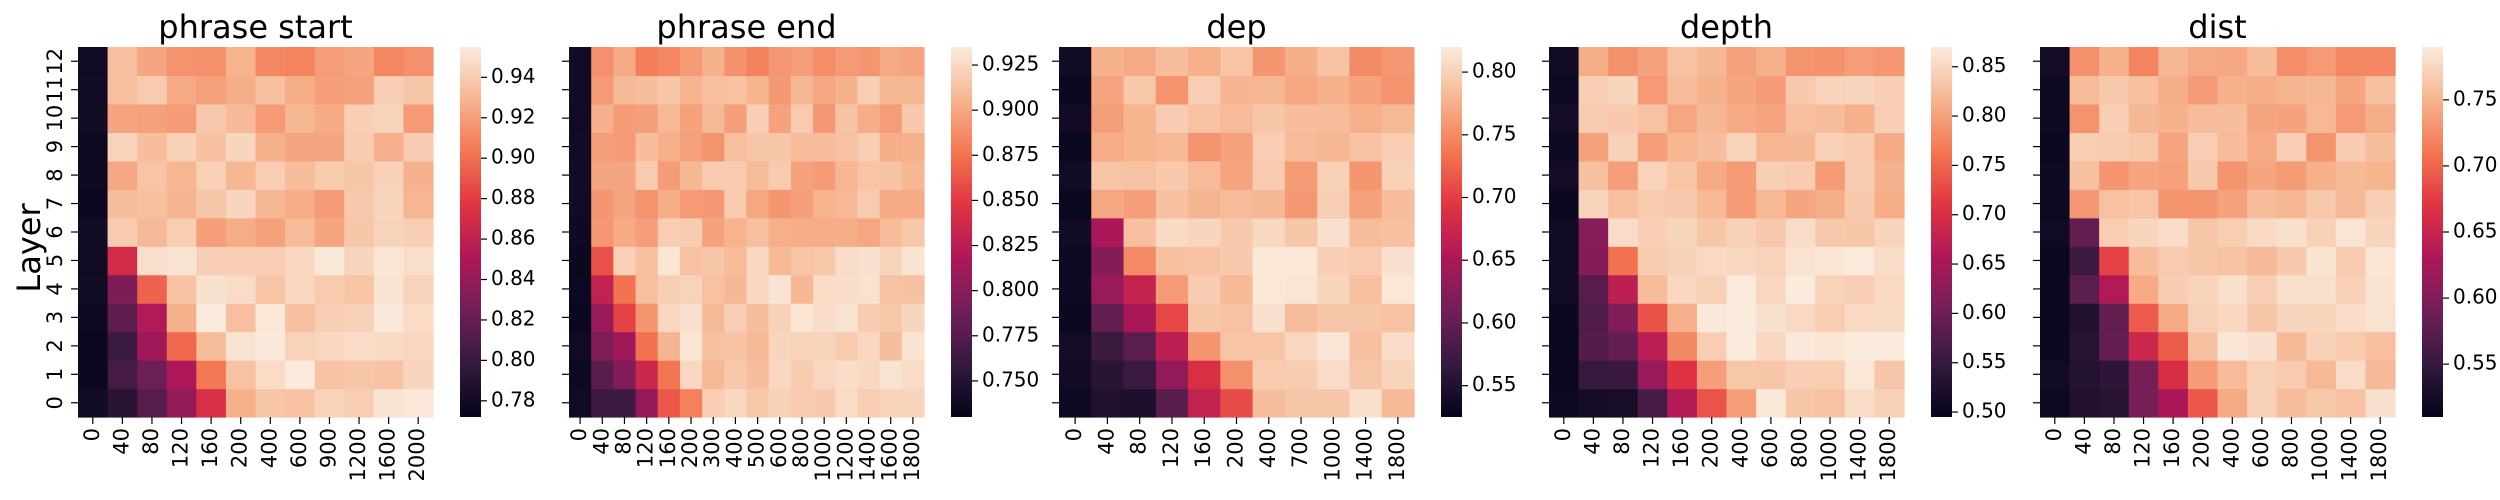 This screenshot has height=500, width=2500. What do you see at coordinates (2083, 441) in the screenshot?
I see `x-tick-label: 40` at bounding box center [2083, 441].